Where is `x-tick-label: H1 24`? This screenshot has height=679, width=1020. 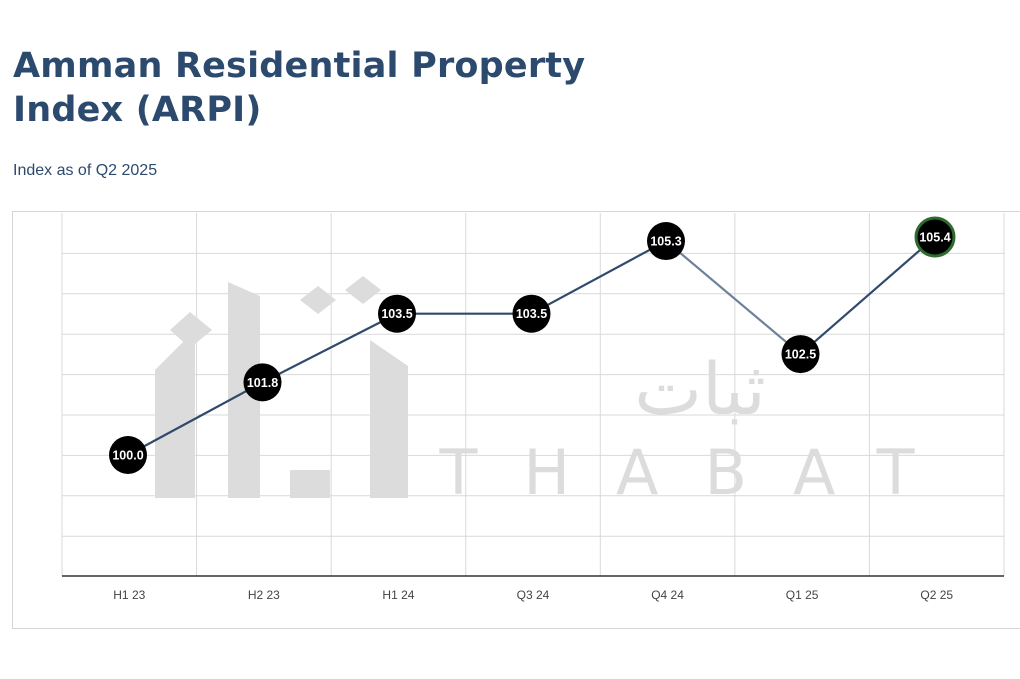 x-tick-label: H1 24 is located at coordinates (398, 595).